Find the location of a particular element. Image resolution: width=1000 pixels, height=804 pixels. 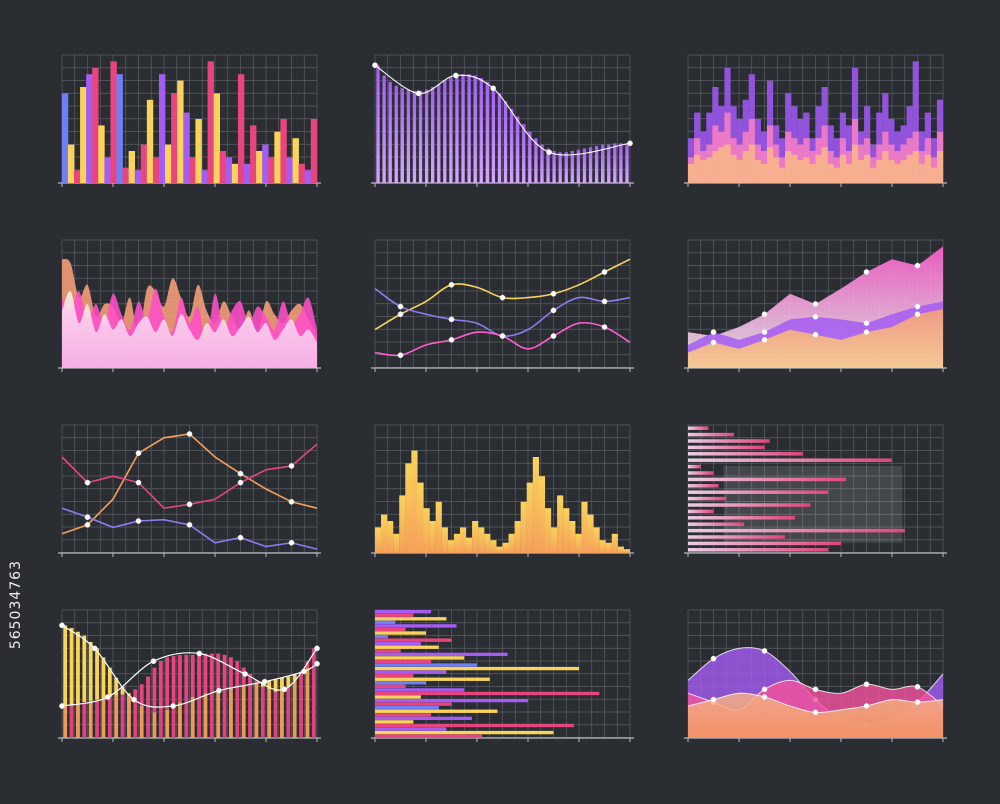

chart-11-bars is located at coordinates (487, 674).